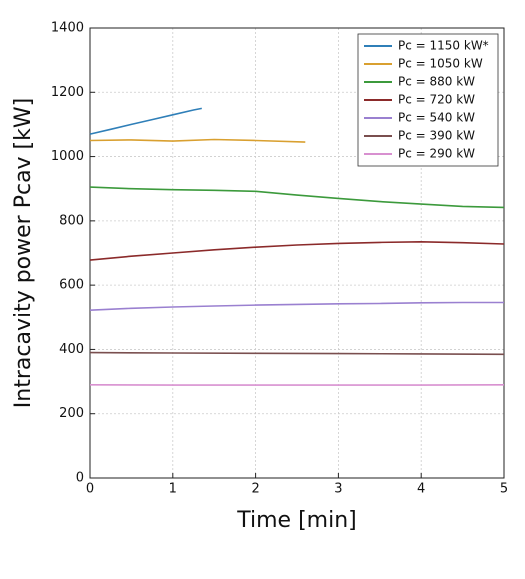  I want to click on legend-label: Pc = 880 kW, so click(436, 82).